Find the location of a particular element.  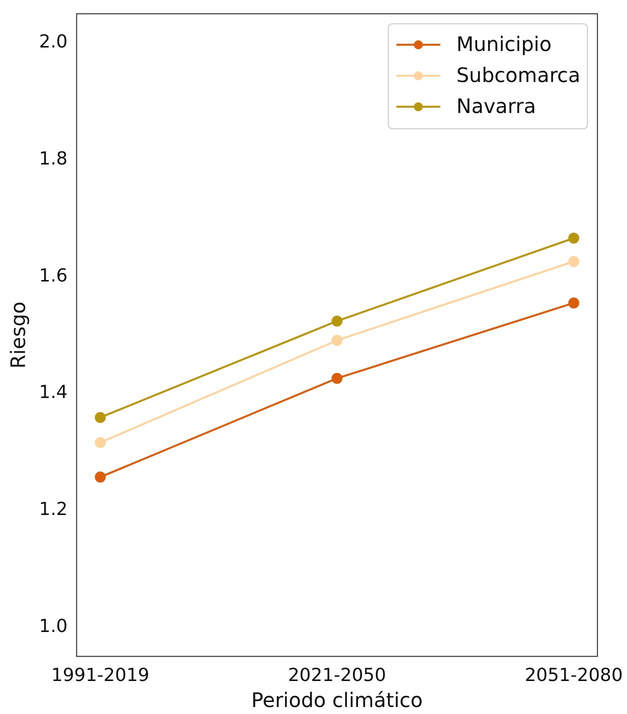

legend-label: Municipio is located at coordinates (504, 44).